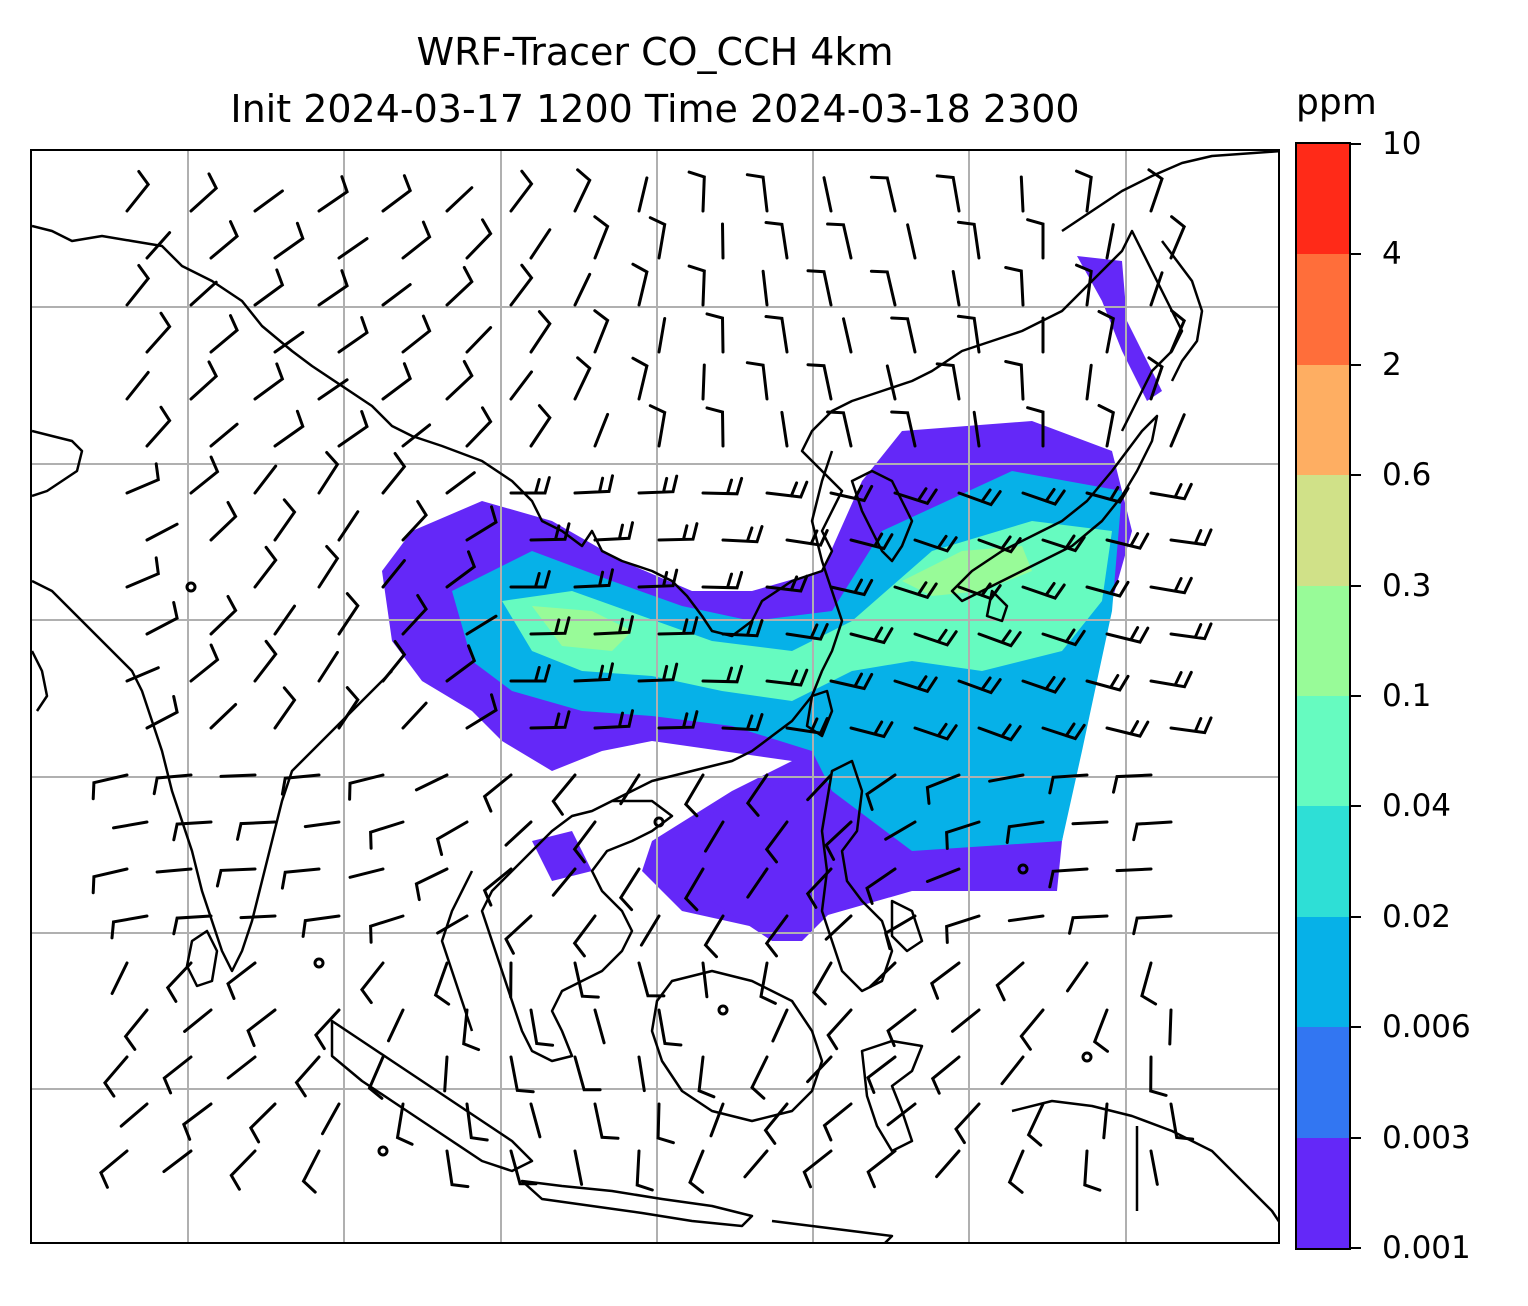 The height and width of the screenshot is (1306, 1528). What do you see at coordinates (655, 52) in the screenshot?
I see `map-title: WRF-Tracer CO_CCH 4km` at bounding box center [655, 52].